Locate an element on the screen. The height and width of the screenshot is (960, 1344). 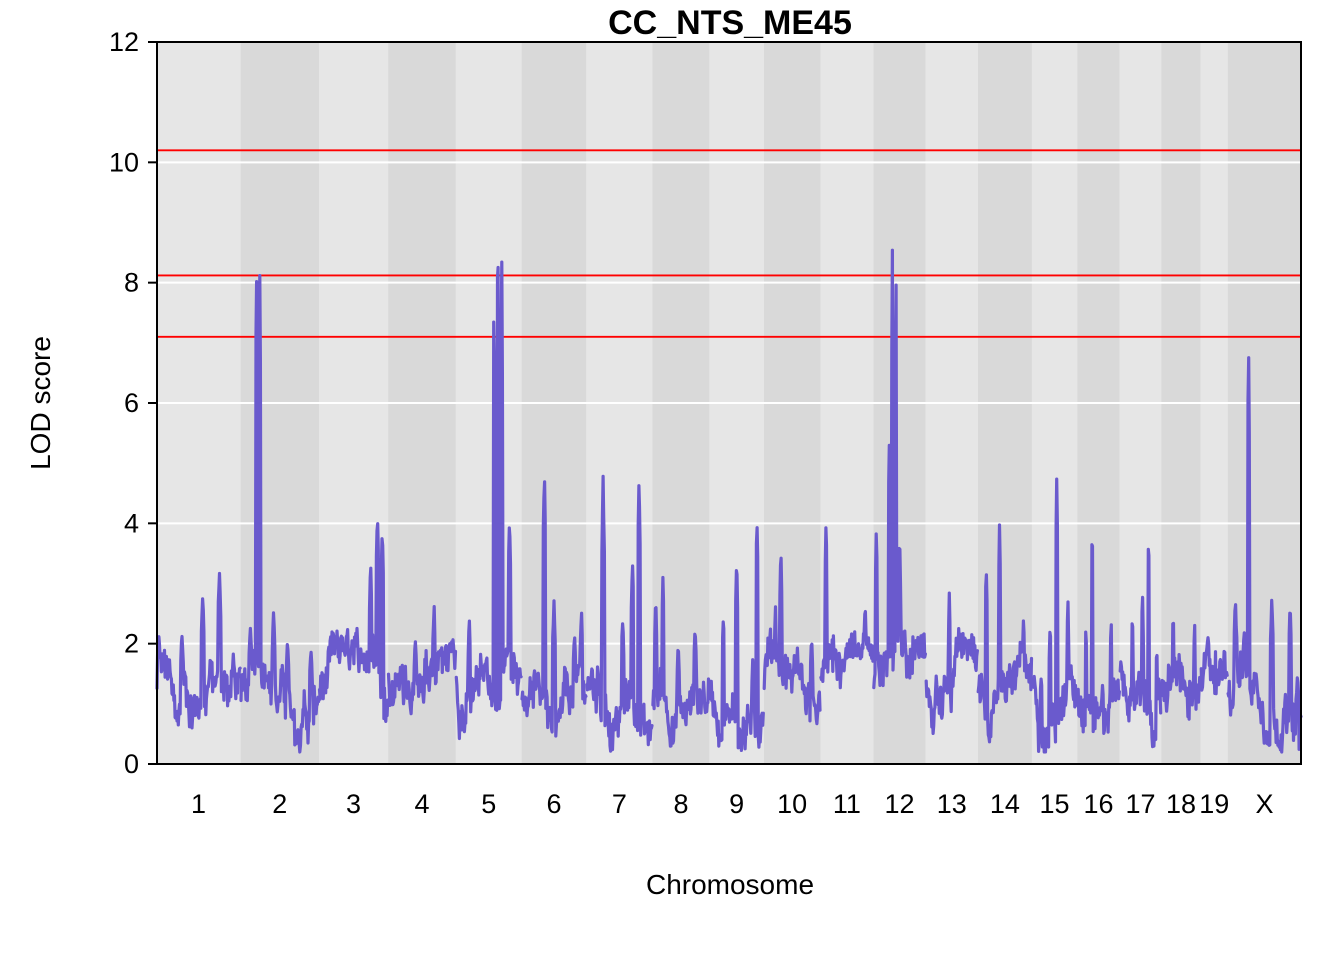
y-tick-label-2: 2 is located at coordinates (131, 644).